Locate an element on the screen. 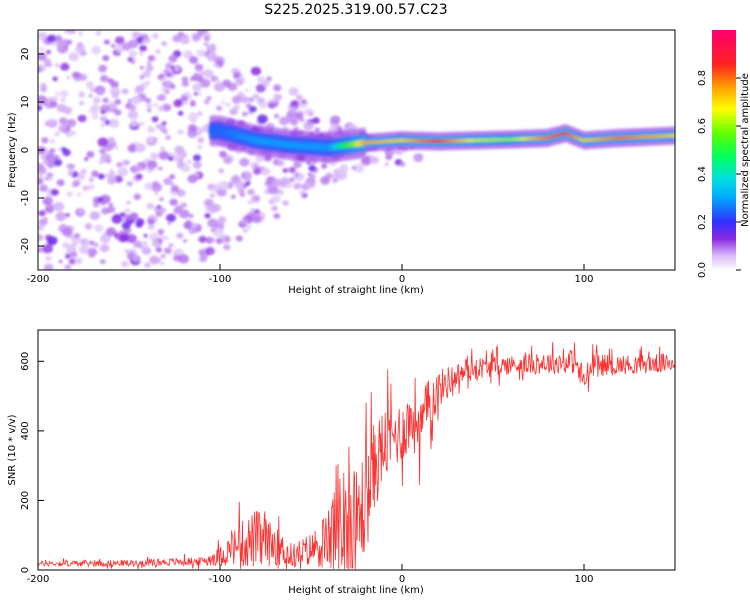 This screenshot has width=750, height=600. x-tick-label: -200 is located at coordinates (38, 279).